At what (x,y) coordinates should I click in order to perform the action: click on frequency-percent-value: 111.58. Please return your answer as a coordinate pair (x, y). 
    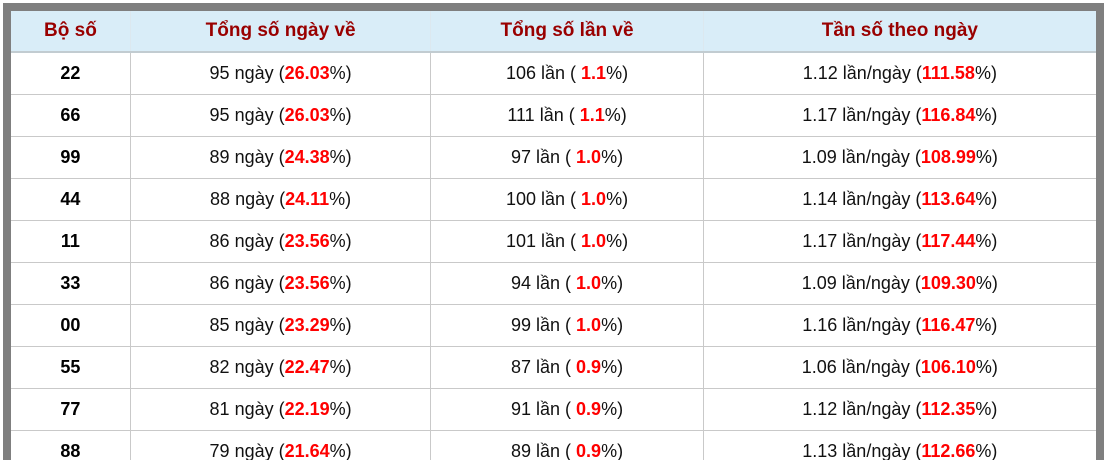
    Looking at the image, I should click on (948, 73).